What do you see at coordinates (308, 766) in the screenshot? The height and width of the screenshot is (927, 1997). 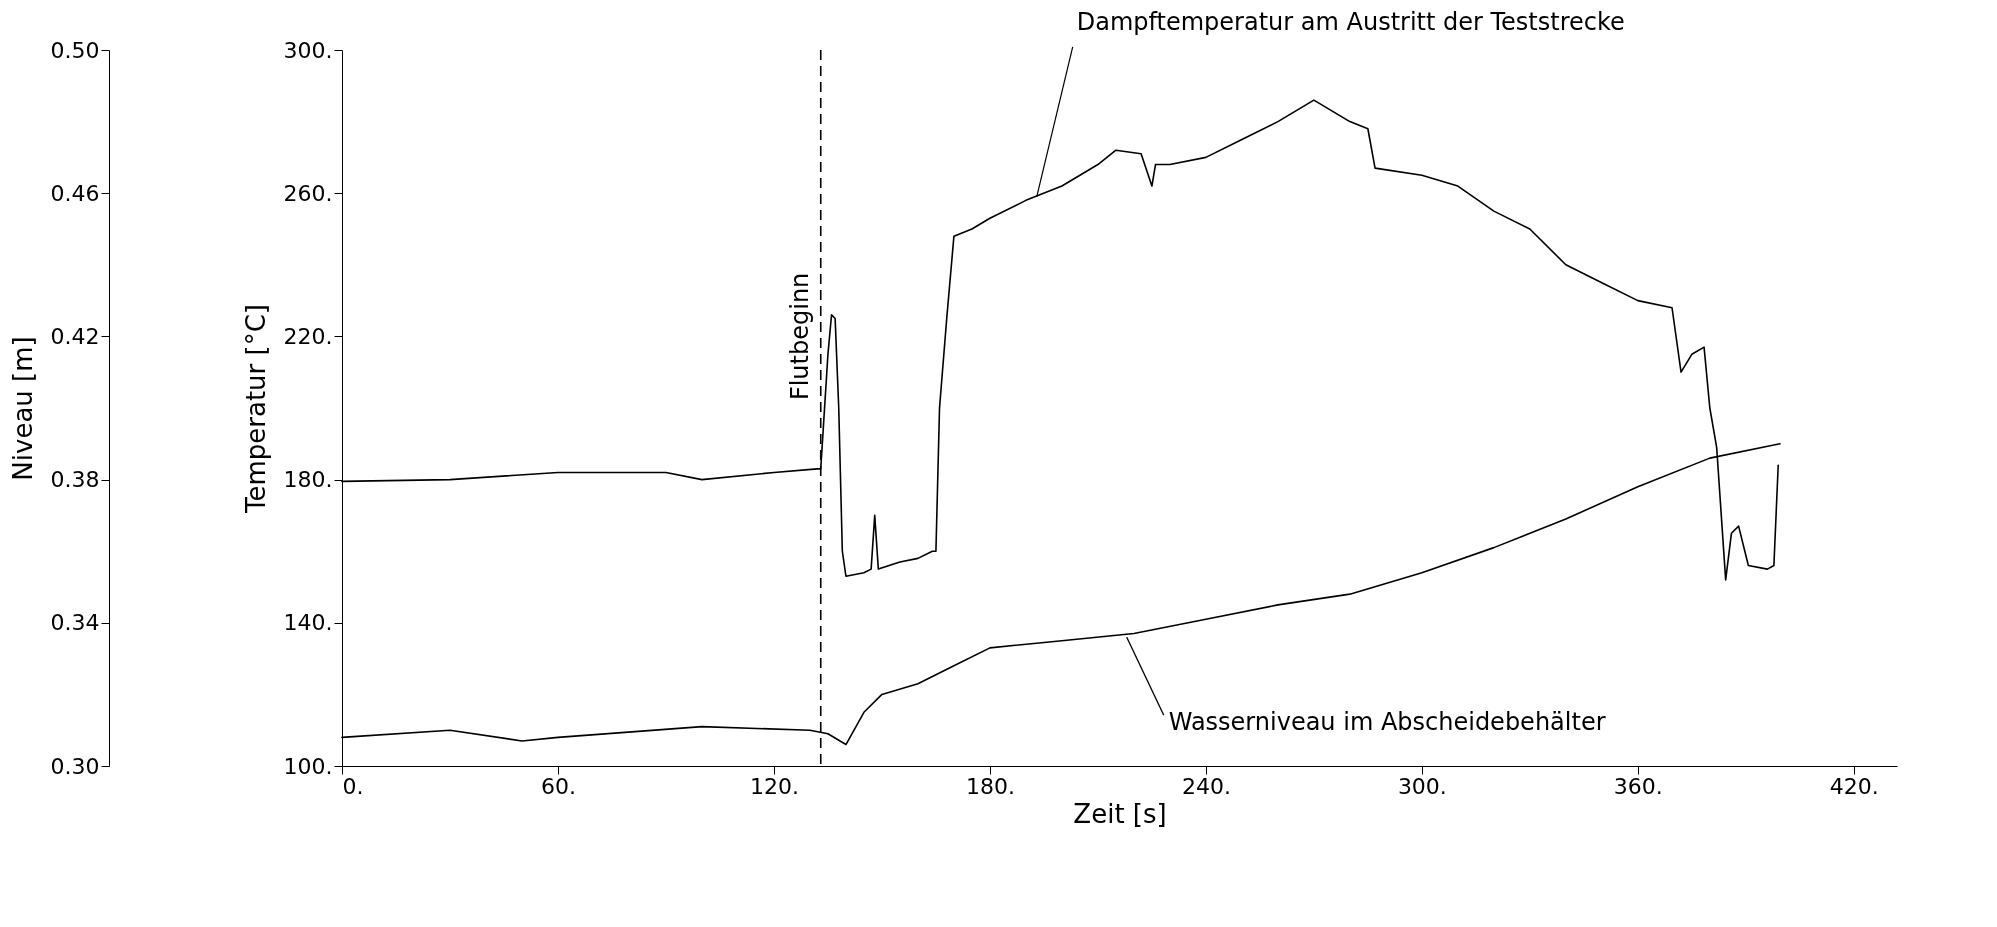 I see `y-tick-label: 100.` at bounding box center [308, 766].